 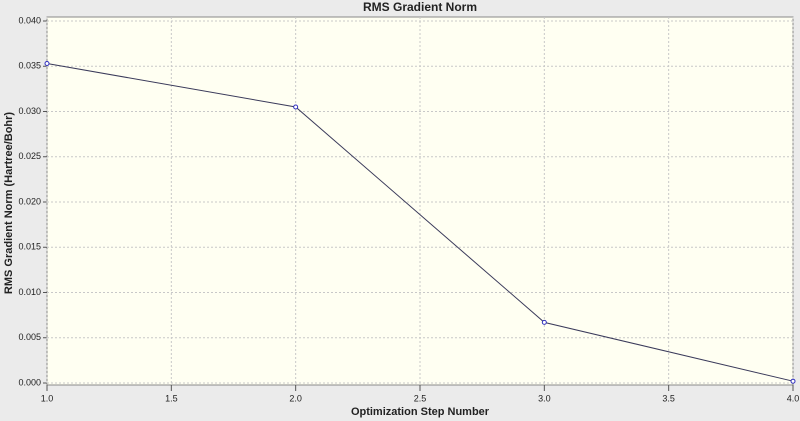 I want to click on x-tick-label: 2.0, so click(x=295, y=398).